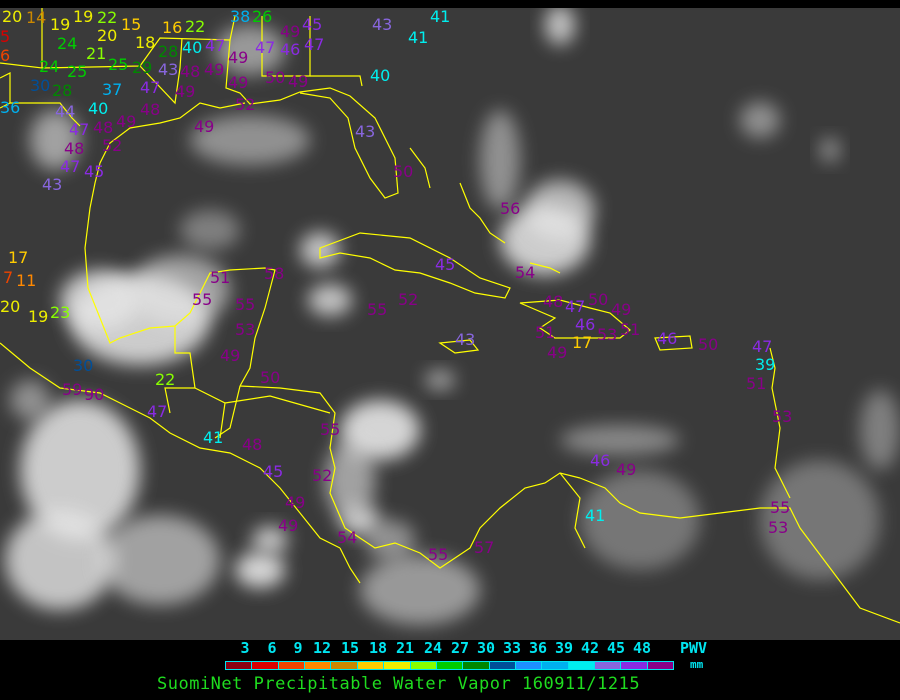 Image resolution: width=900 pixels, height=700 pixels. Describe the element at coordinates (378, 648) in the screenshot. I see `legend-tick: 18` at that location.